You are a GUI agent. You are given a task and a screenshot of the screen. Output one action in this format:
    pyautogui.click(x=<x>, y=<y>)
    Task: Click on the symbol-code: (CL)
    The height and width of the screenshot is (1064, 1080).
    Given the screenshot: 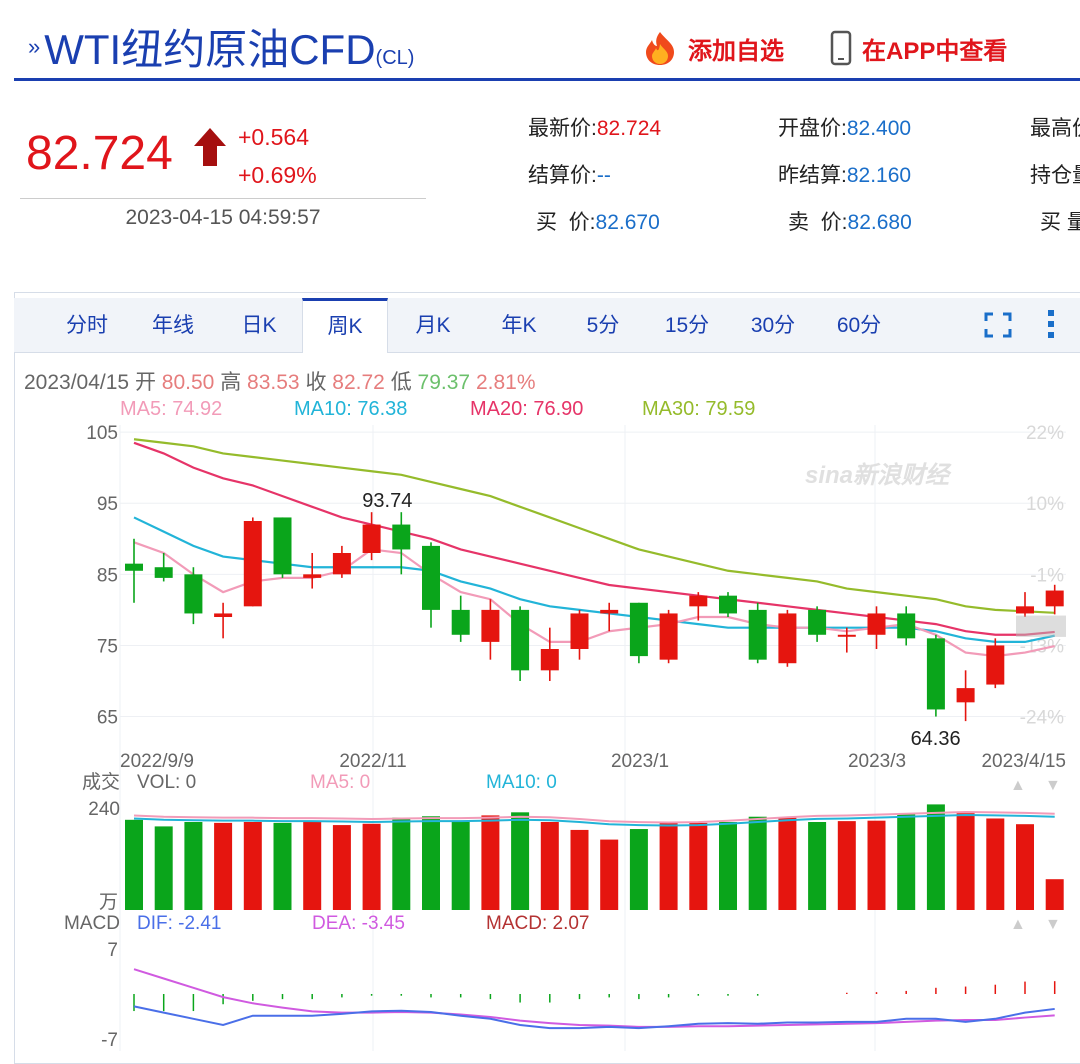 What is the action you would take?
    pyautogui.click(x=395, y=58)
    